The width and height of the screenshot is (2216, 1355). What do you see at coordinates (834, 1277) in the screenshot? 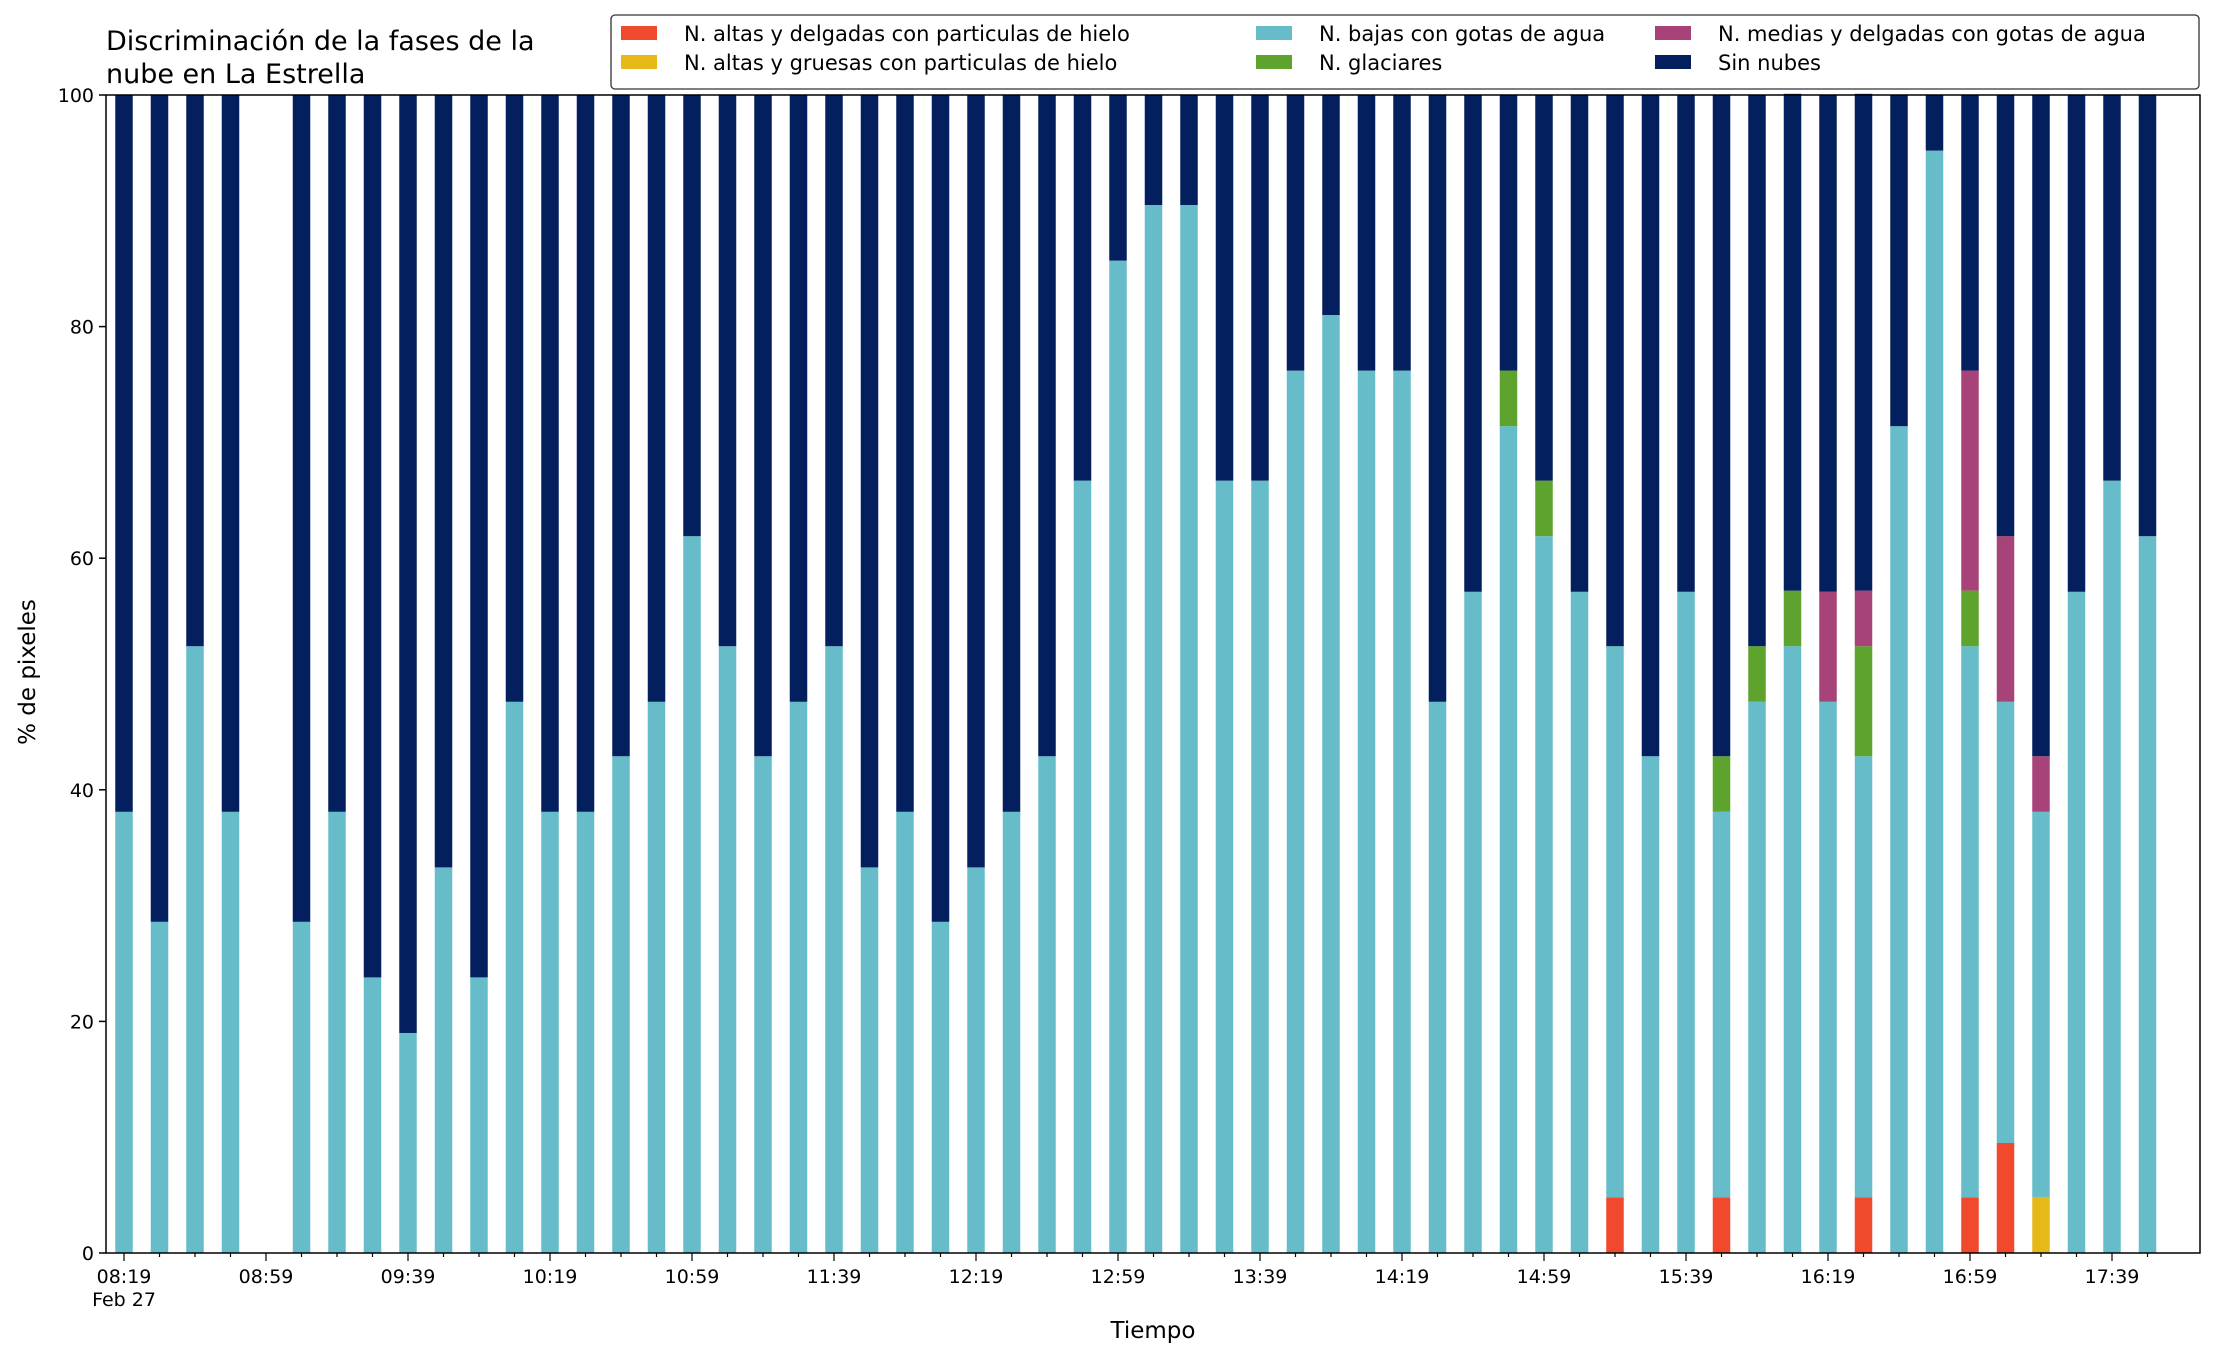
I see `x-tick-label-1139: 11:39` at bounding box center [834, 1277].